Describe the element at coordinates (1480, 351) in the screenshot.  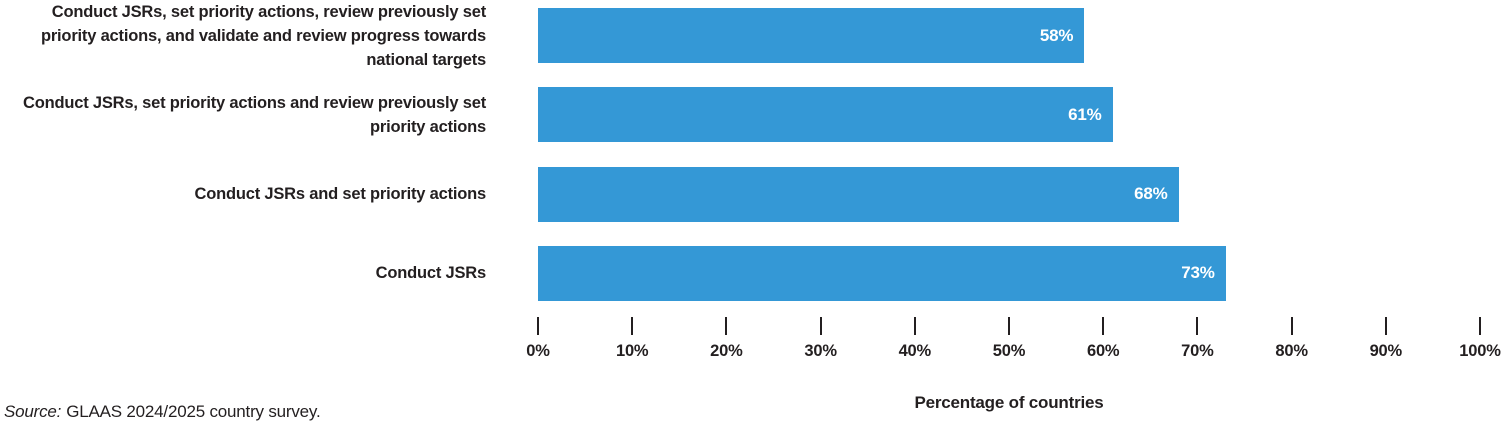
I see `x-axis-tick-label: 100%` at that location.